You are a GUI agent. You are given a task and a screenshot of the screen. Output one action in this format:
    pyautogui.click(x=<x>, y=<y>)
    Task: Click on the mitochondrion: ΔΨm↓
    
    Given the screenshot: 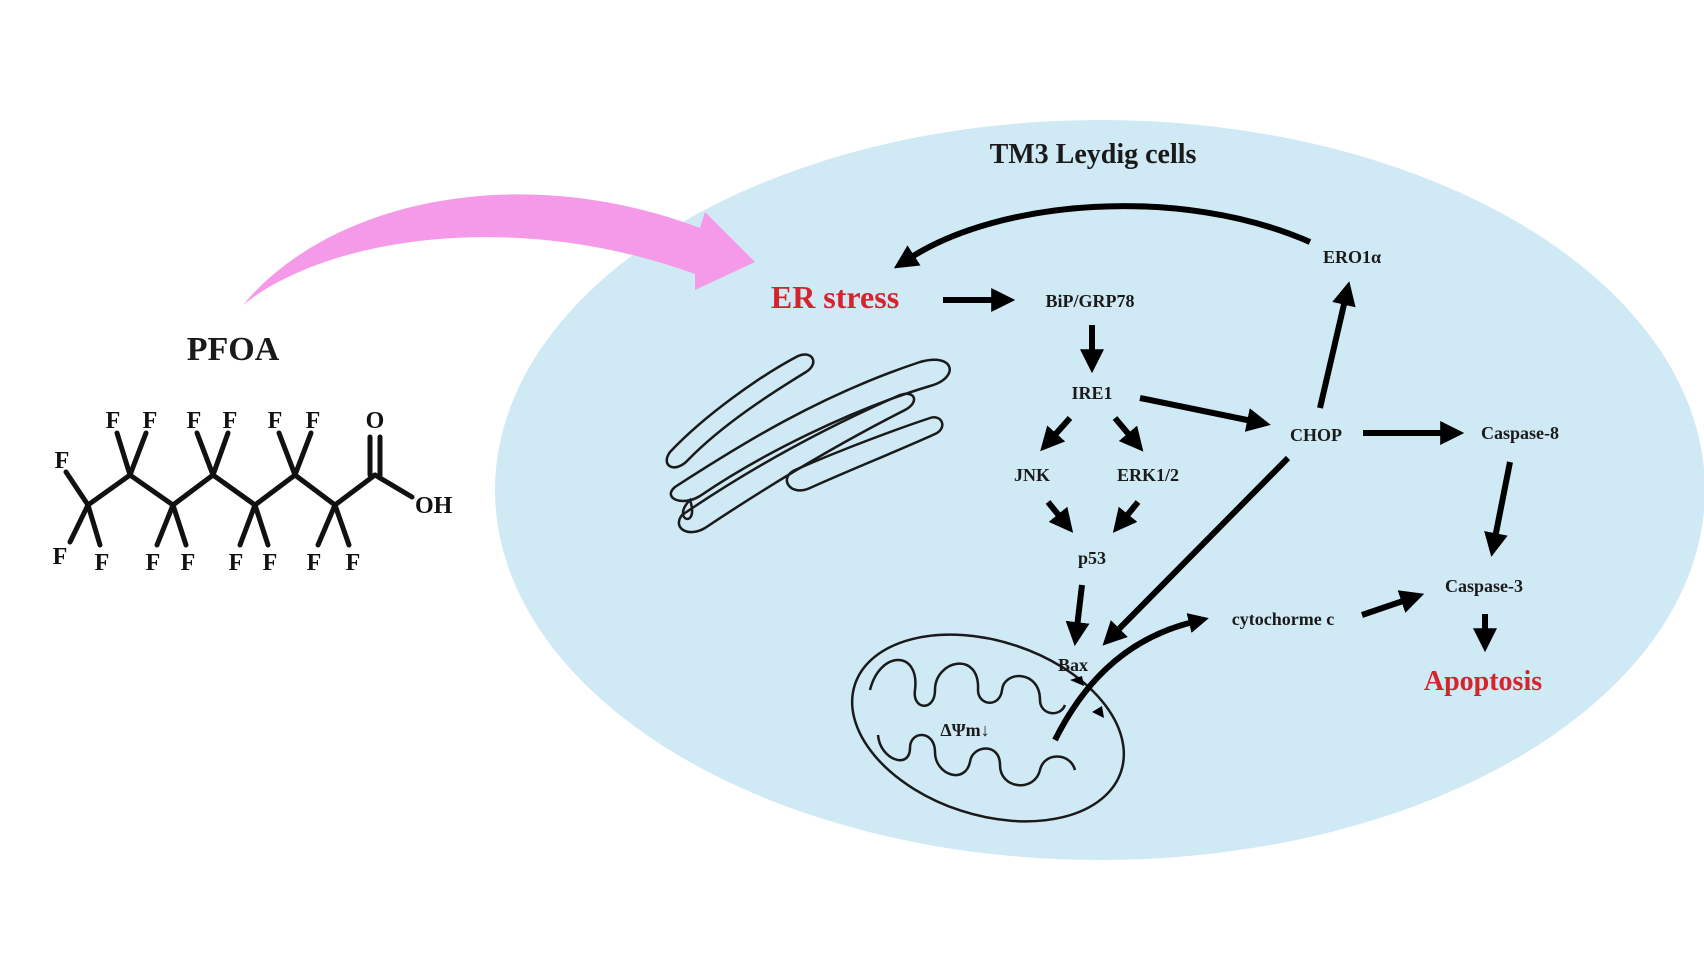 What is the action you would take?
    pyautogui.click(x=988, y=728)
    